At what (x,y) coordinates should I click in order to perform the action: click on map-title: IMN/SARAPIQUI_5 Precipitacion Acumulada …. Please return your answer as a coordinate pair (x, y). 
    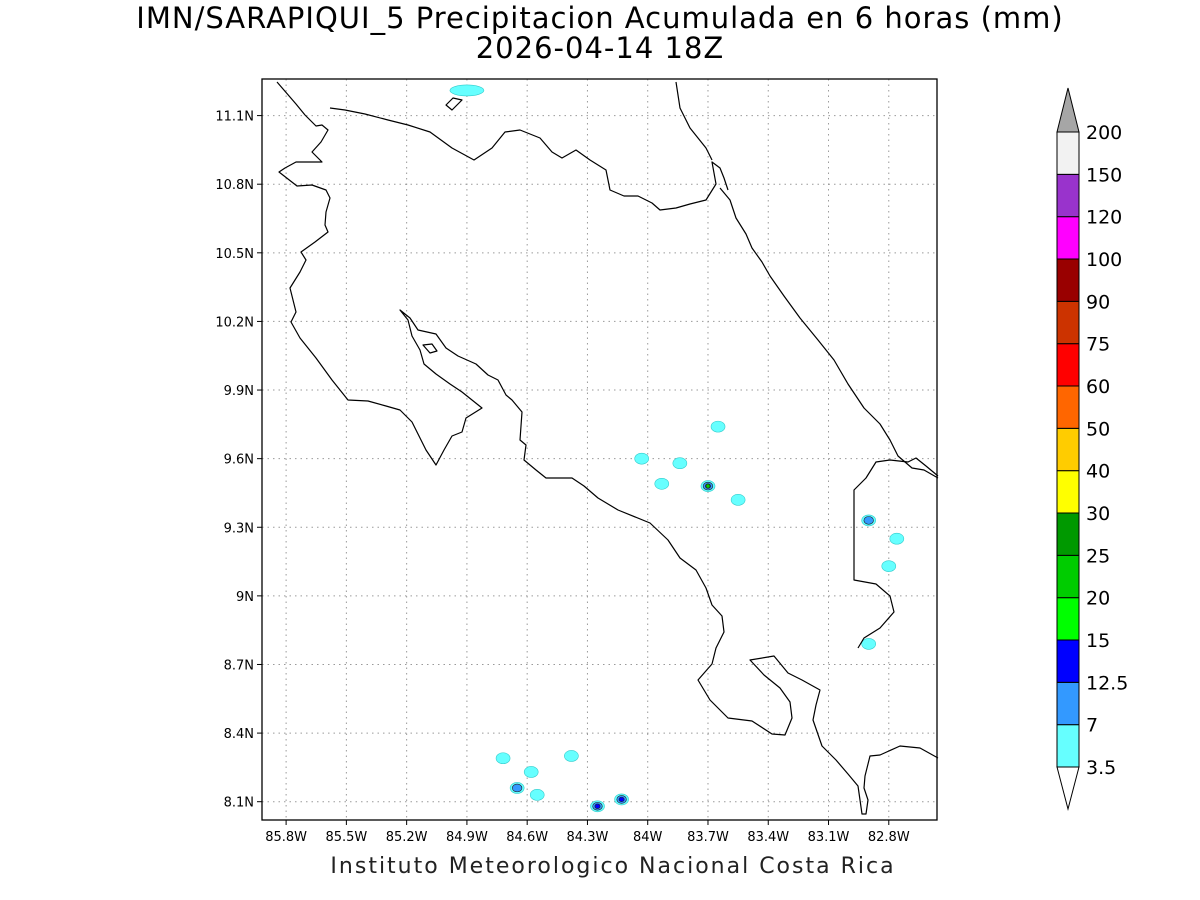
    Looking at the image, I should click on (600, 18).